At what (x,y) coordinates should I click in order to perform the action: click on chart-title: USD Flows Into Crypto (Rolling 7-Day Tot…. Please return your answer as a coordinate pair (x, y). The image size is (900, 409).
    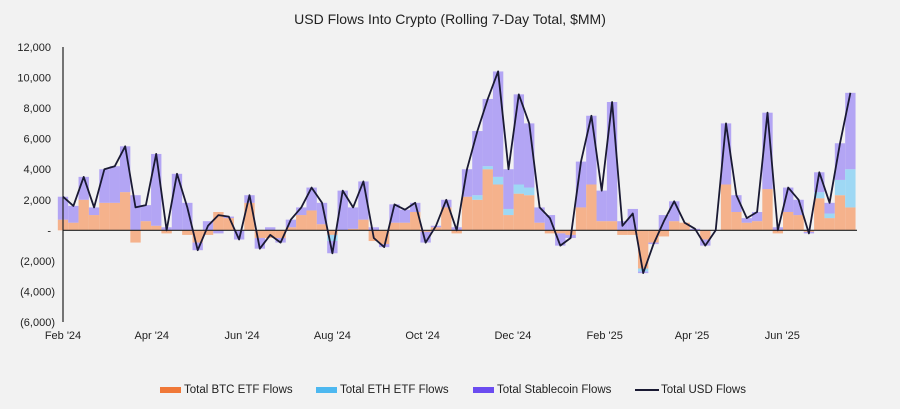
    Looking at the image, I should click on (450, 19).